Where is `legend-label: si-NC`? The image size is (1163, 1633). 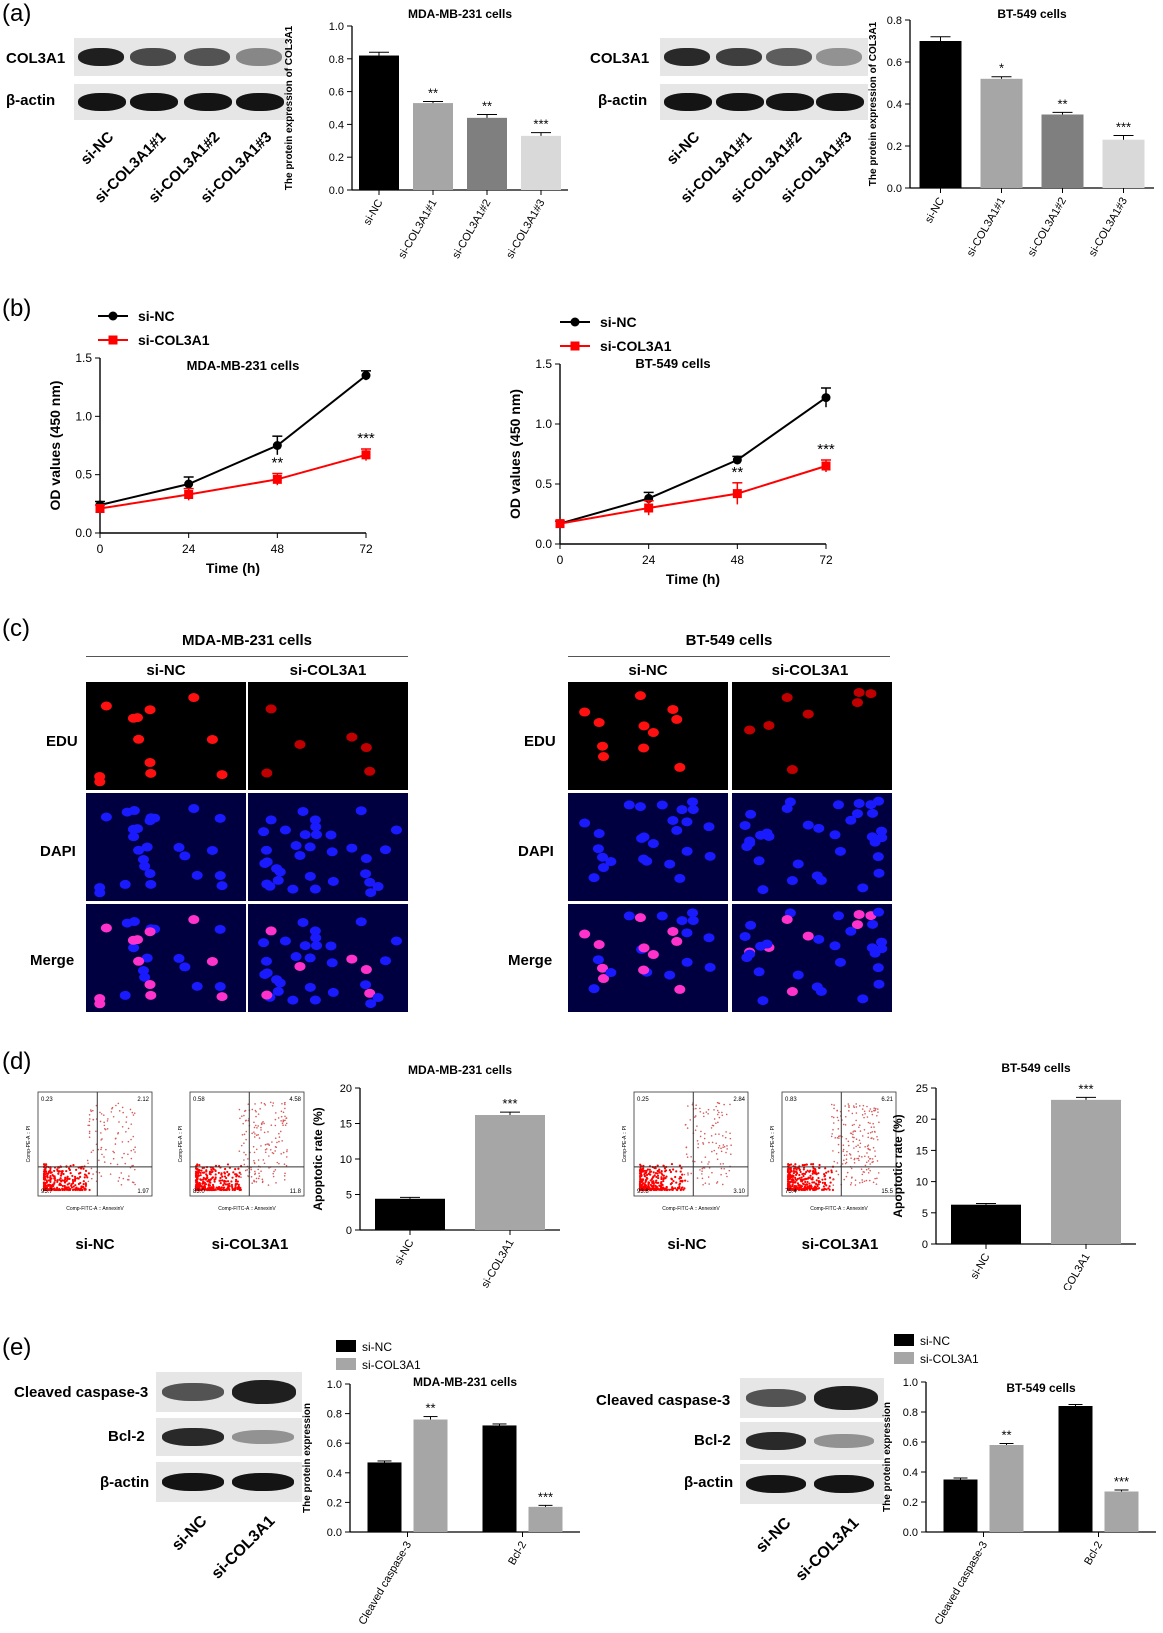
legend-label: si-NC is located at coordinates (156, 316).